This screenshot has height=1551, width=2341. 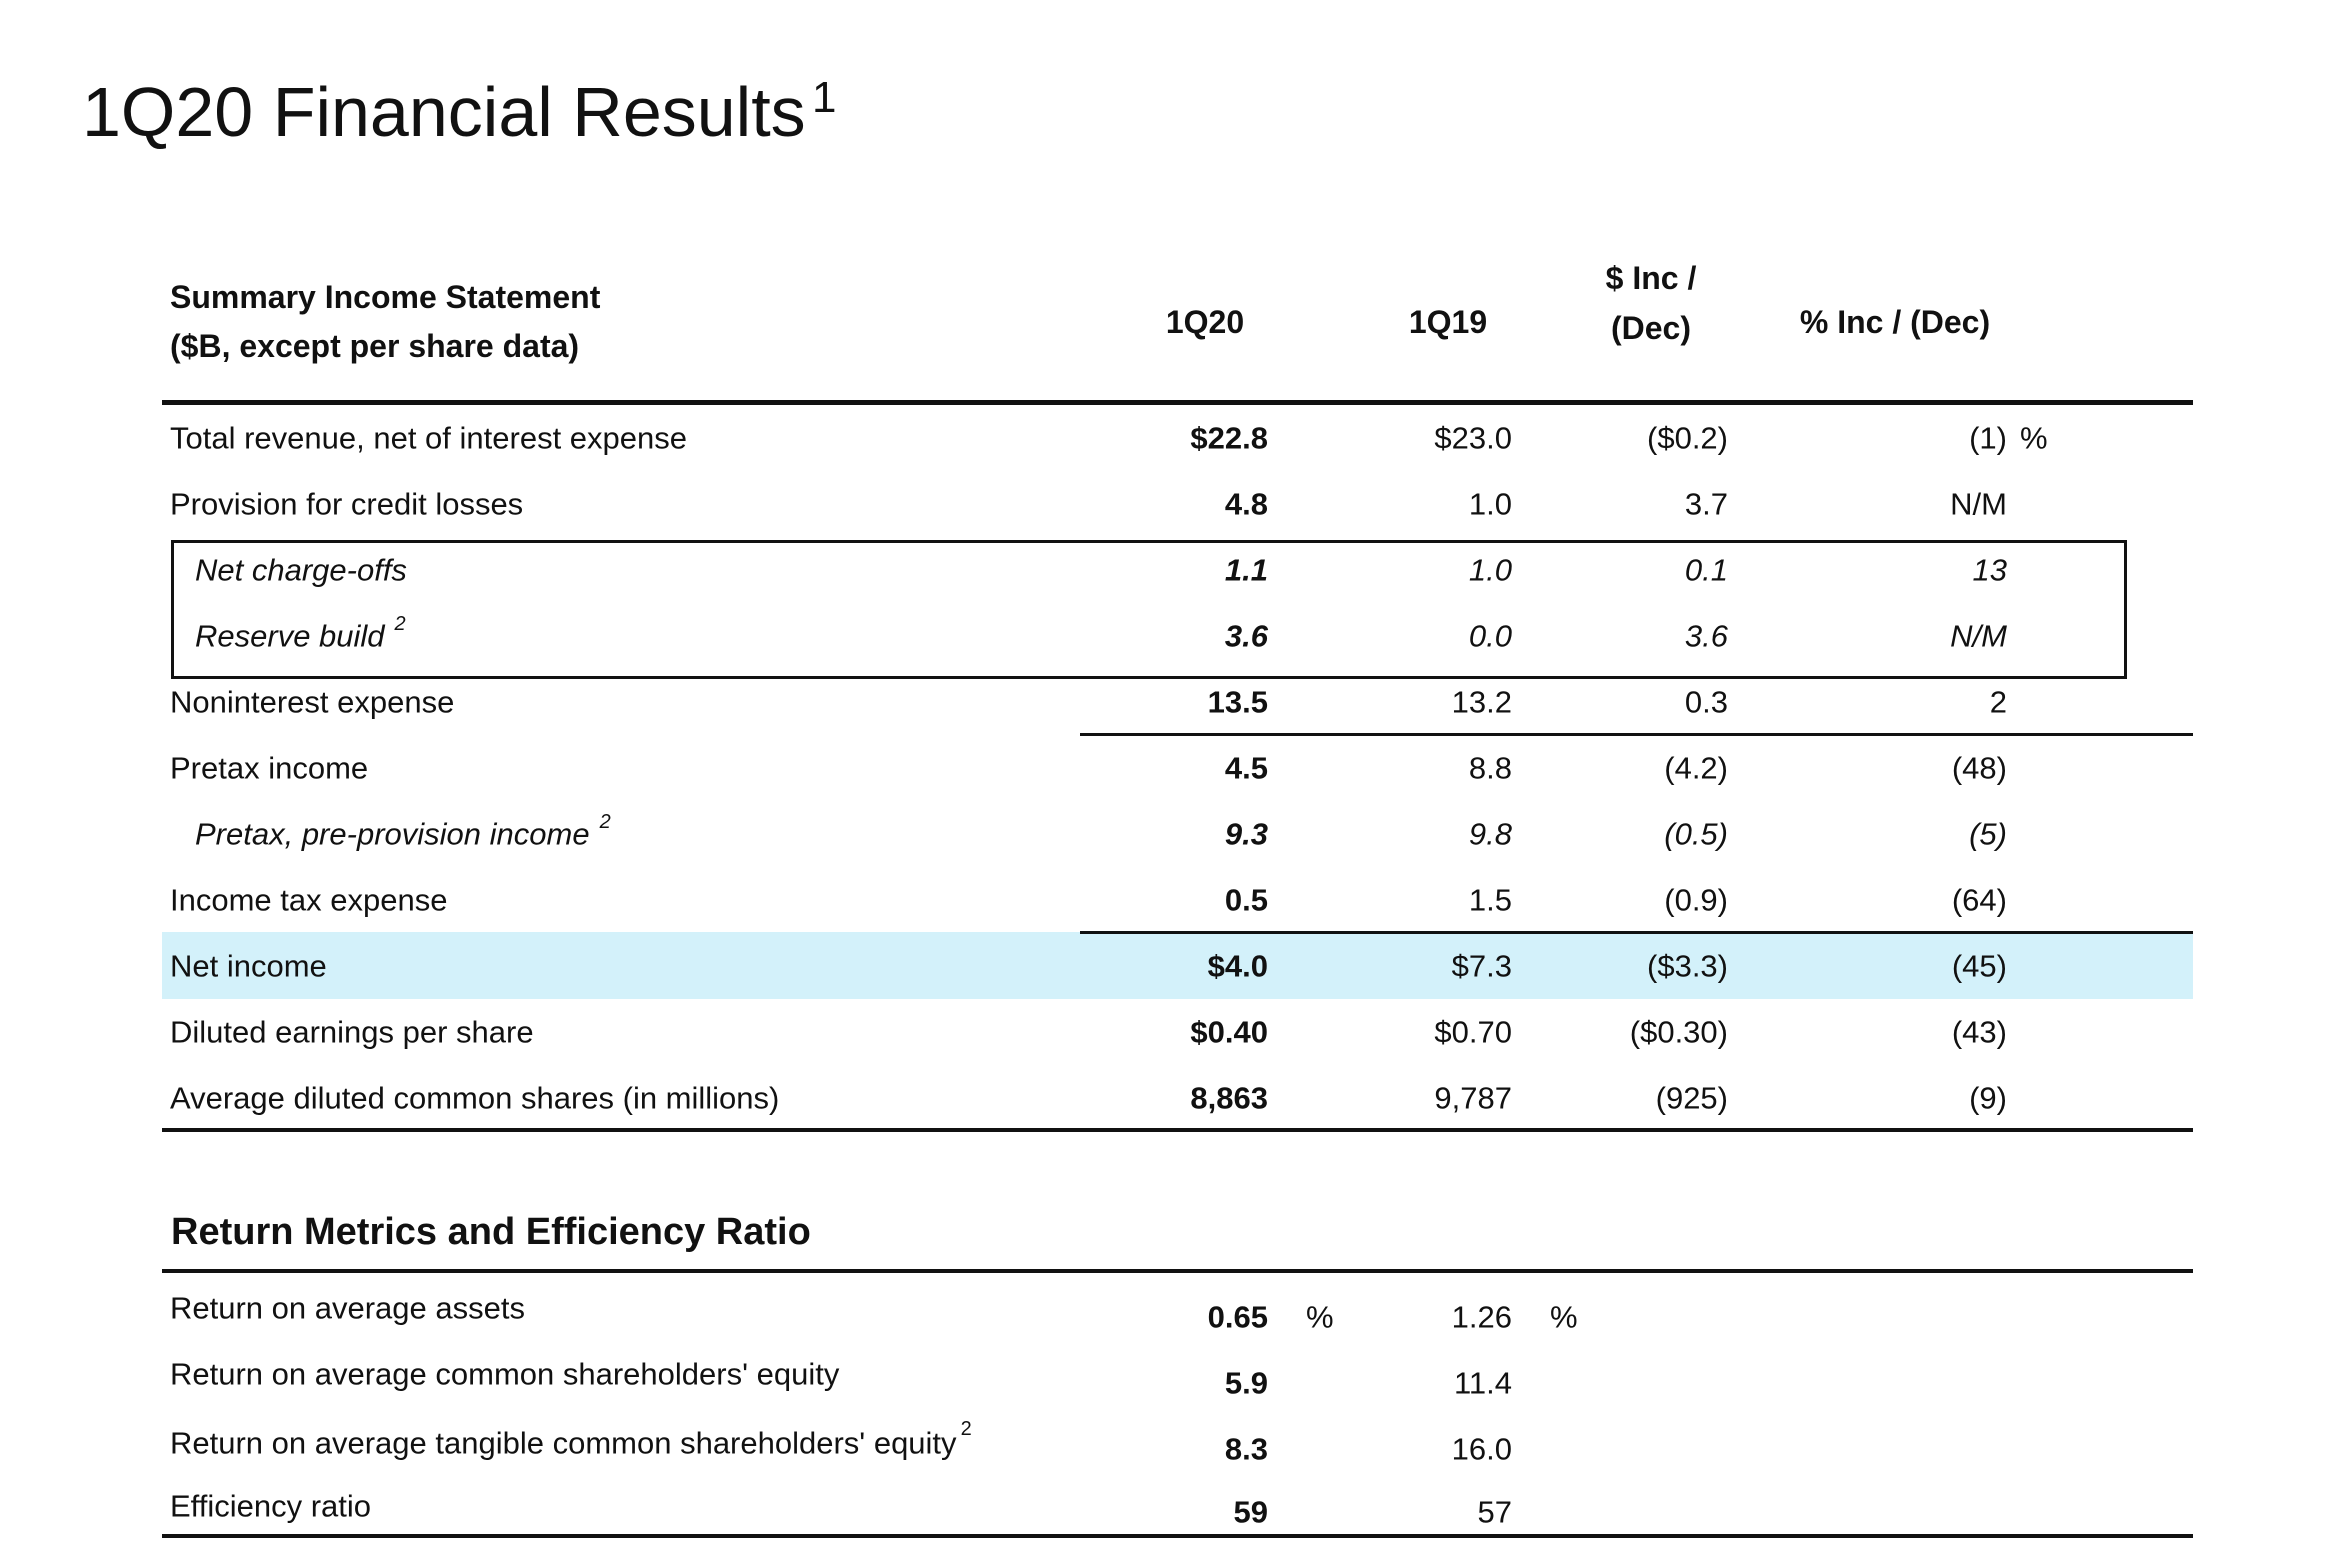 I want to click on cell-value: 0.3, so click(x=1706, y=702).